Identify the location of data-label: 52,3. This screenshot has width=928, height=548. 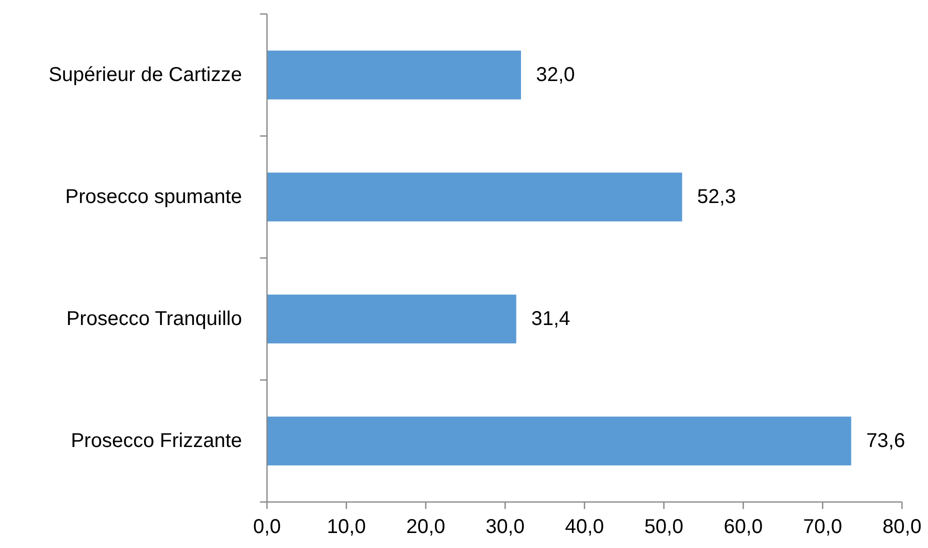
(716, 197).